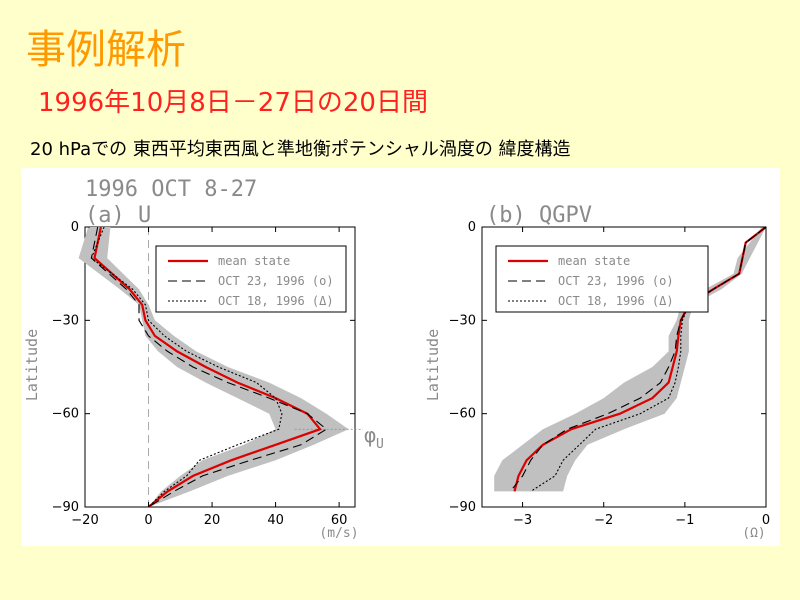  I want to click on panel-a-ylabel: Latitude, so click(32, 365).